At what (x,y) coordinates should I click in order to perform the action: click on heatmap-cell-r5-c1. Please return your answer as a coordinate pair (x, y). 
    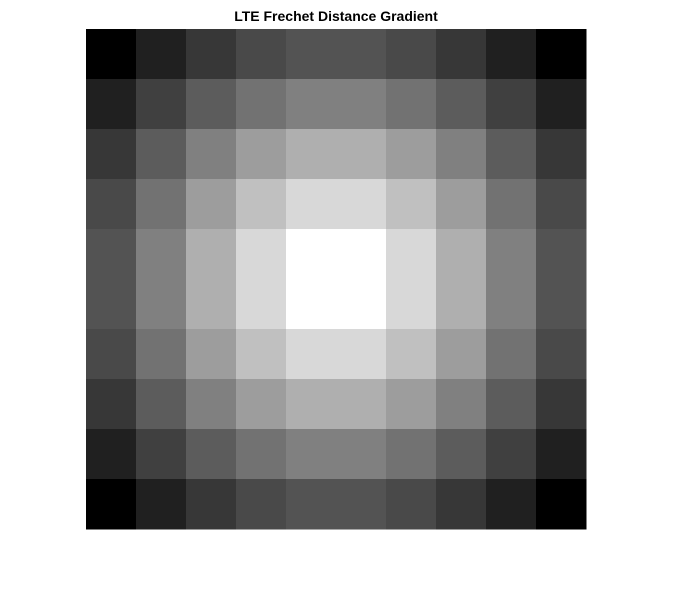
    Looking at the image, I should click on (161, 304).